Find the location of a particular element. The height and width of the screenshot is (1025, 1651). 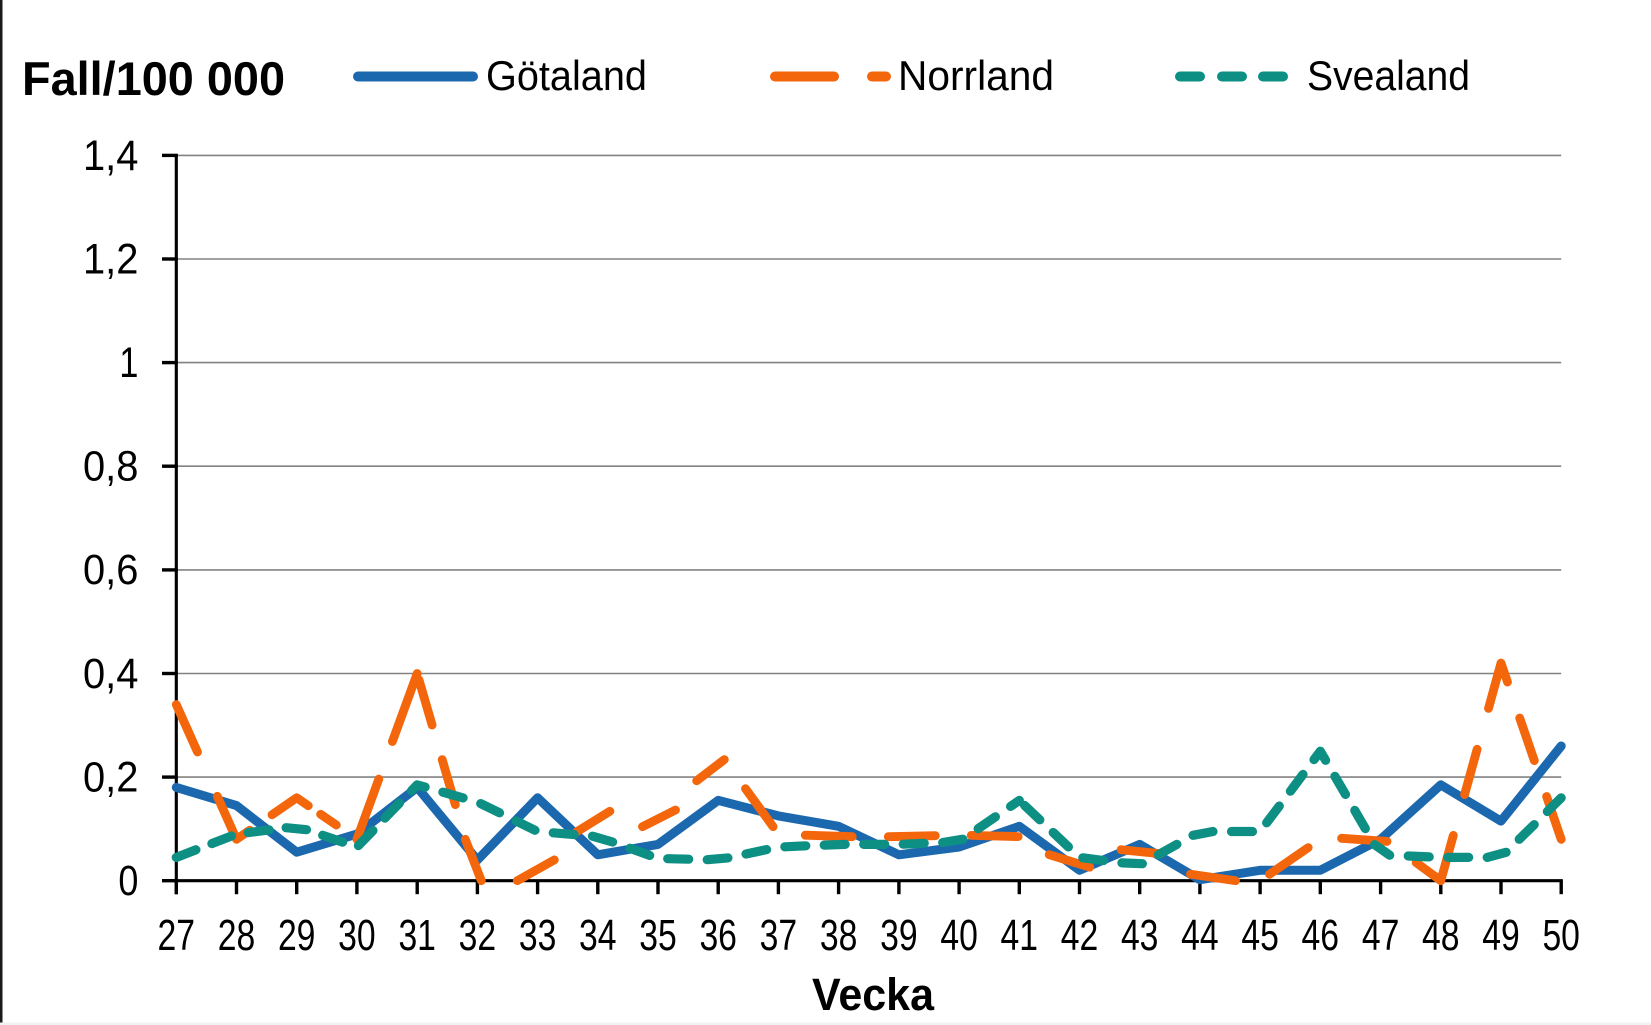

svg-text: Svealand is located at coordinates (1388, 75).